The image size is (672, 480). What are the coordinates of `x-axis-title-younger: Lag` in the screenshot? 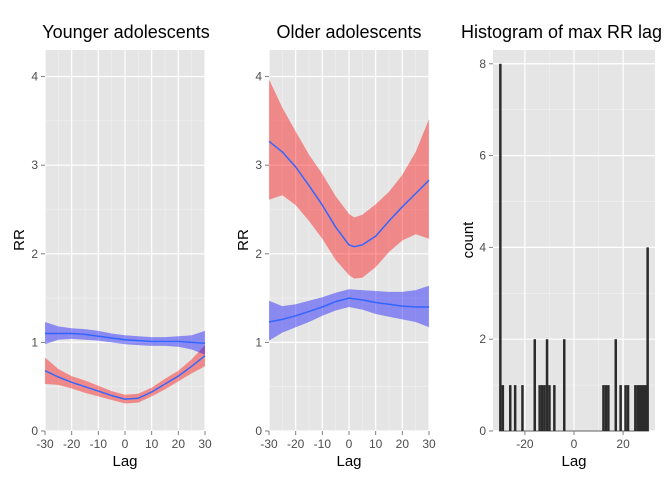 It's located at (124, 461).